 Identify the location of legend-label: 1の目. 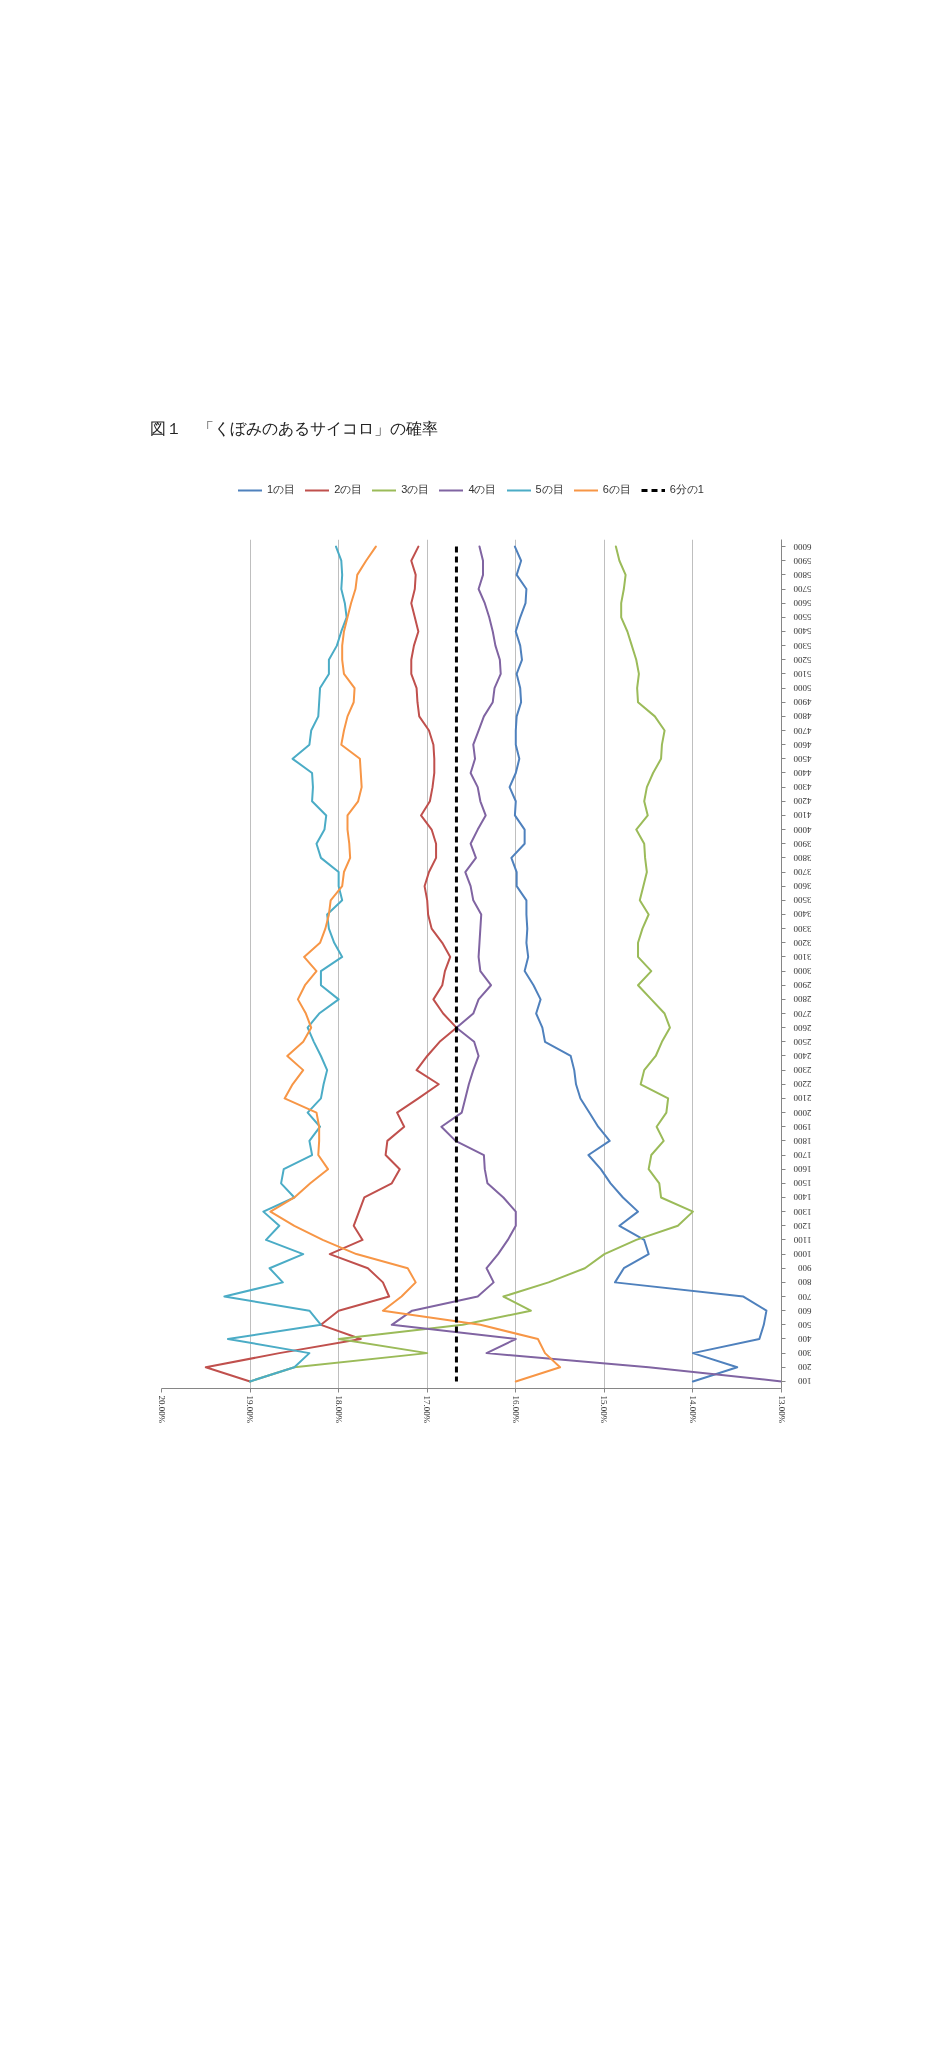
(281, 489).